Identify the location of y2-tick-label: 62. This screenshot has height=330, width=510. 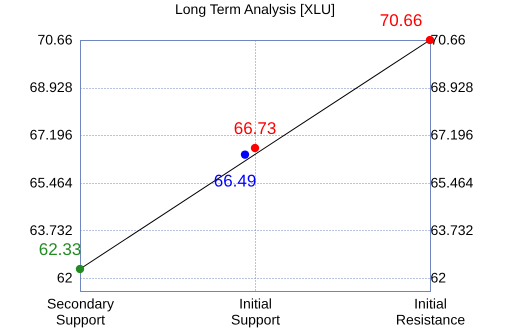
(438, 278).